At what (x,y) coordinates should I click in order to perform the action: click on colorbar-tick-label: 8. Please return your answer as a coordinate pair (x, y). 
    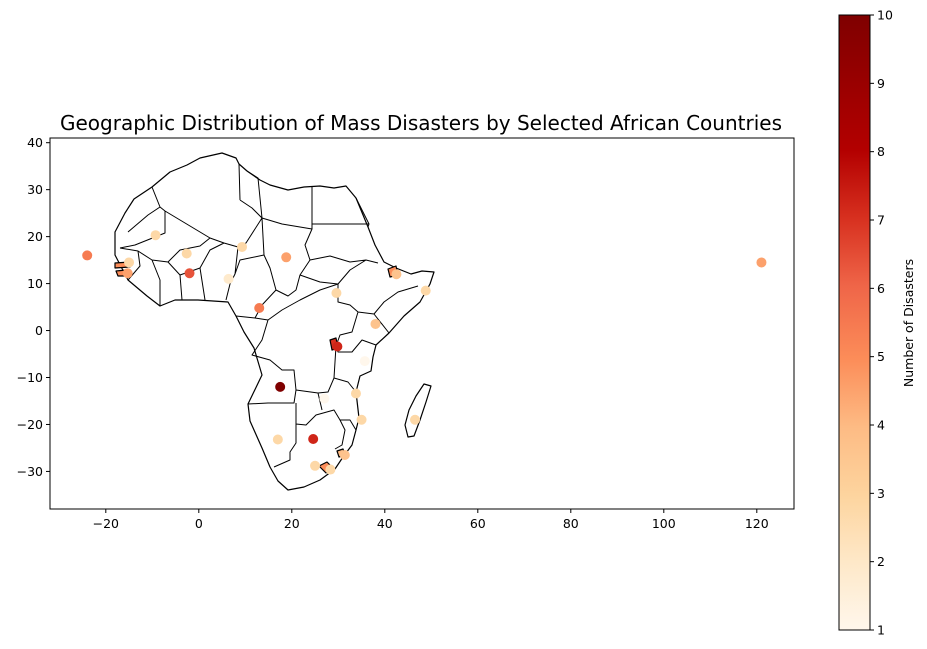
    Looking at the image, I should click on (881, 151).